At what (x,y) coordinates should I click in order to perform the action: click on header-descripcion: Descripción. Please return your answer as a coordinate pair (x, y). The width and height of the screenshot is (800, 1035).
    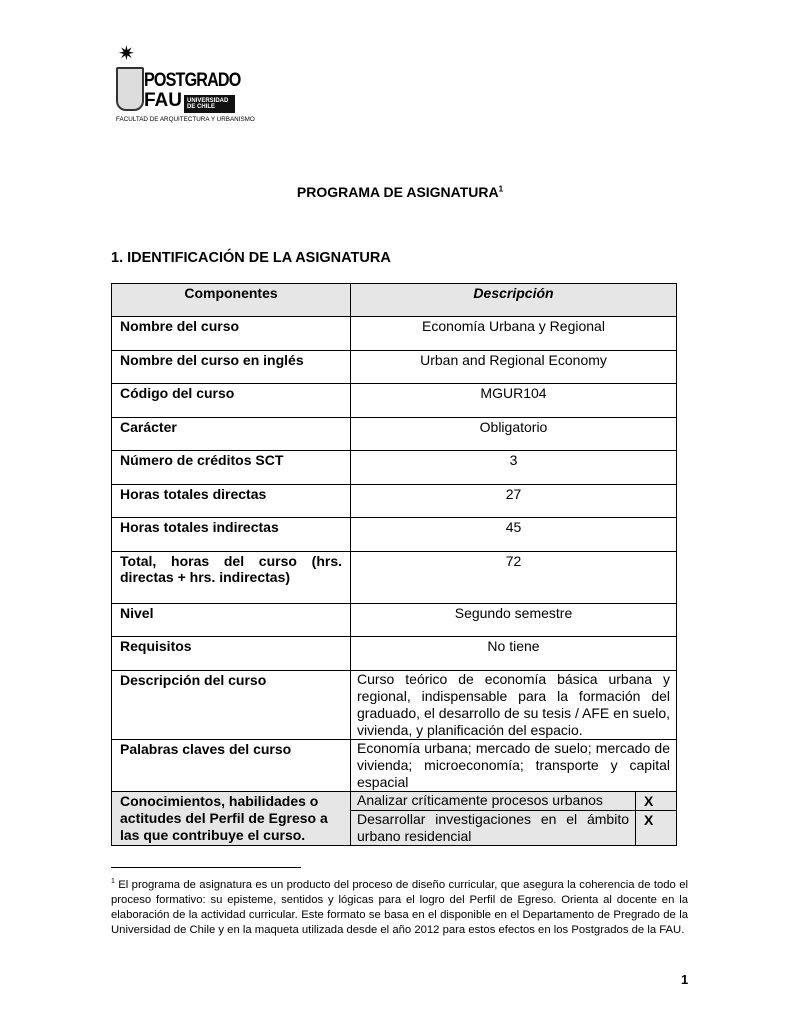
    Looking at the image, I should click on (513, 300).